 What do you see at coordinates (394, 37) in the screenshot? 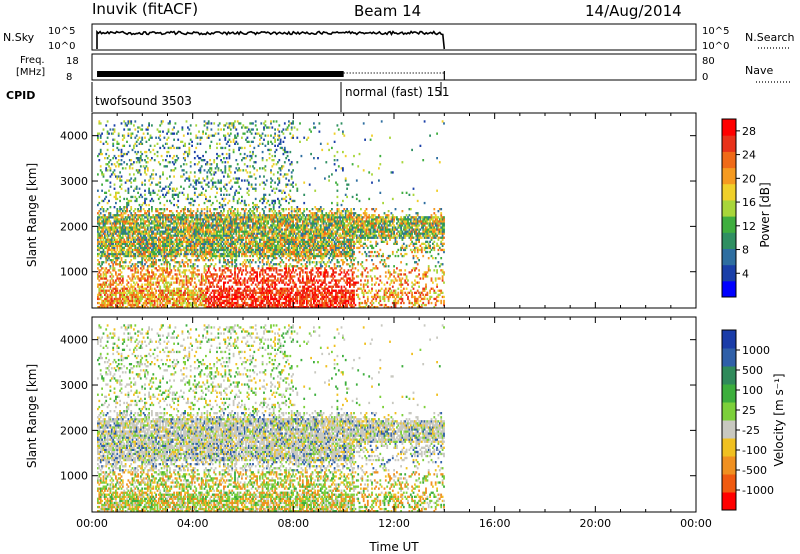
I see `nsky-panel-frame` at bounding box center [394, 37].